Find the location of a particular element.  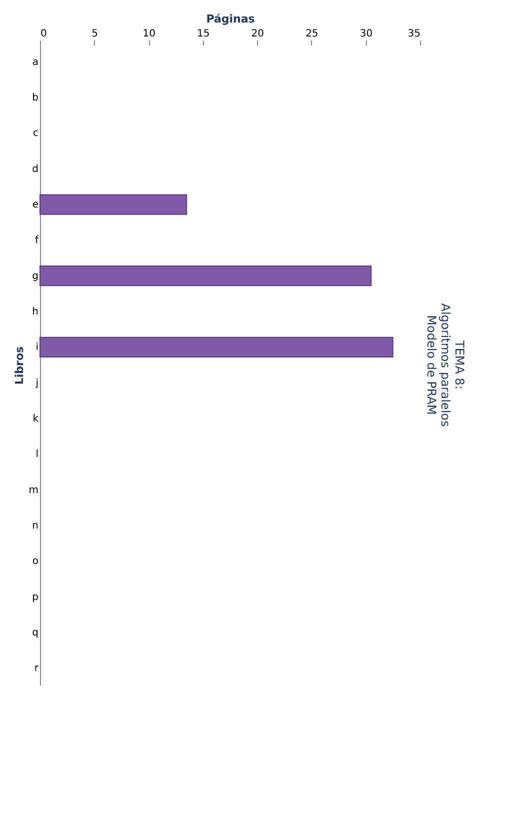

y-tick-label: m is located at coordinates (33, 490).